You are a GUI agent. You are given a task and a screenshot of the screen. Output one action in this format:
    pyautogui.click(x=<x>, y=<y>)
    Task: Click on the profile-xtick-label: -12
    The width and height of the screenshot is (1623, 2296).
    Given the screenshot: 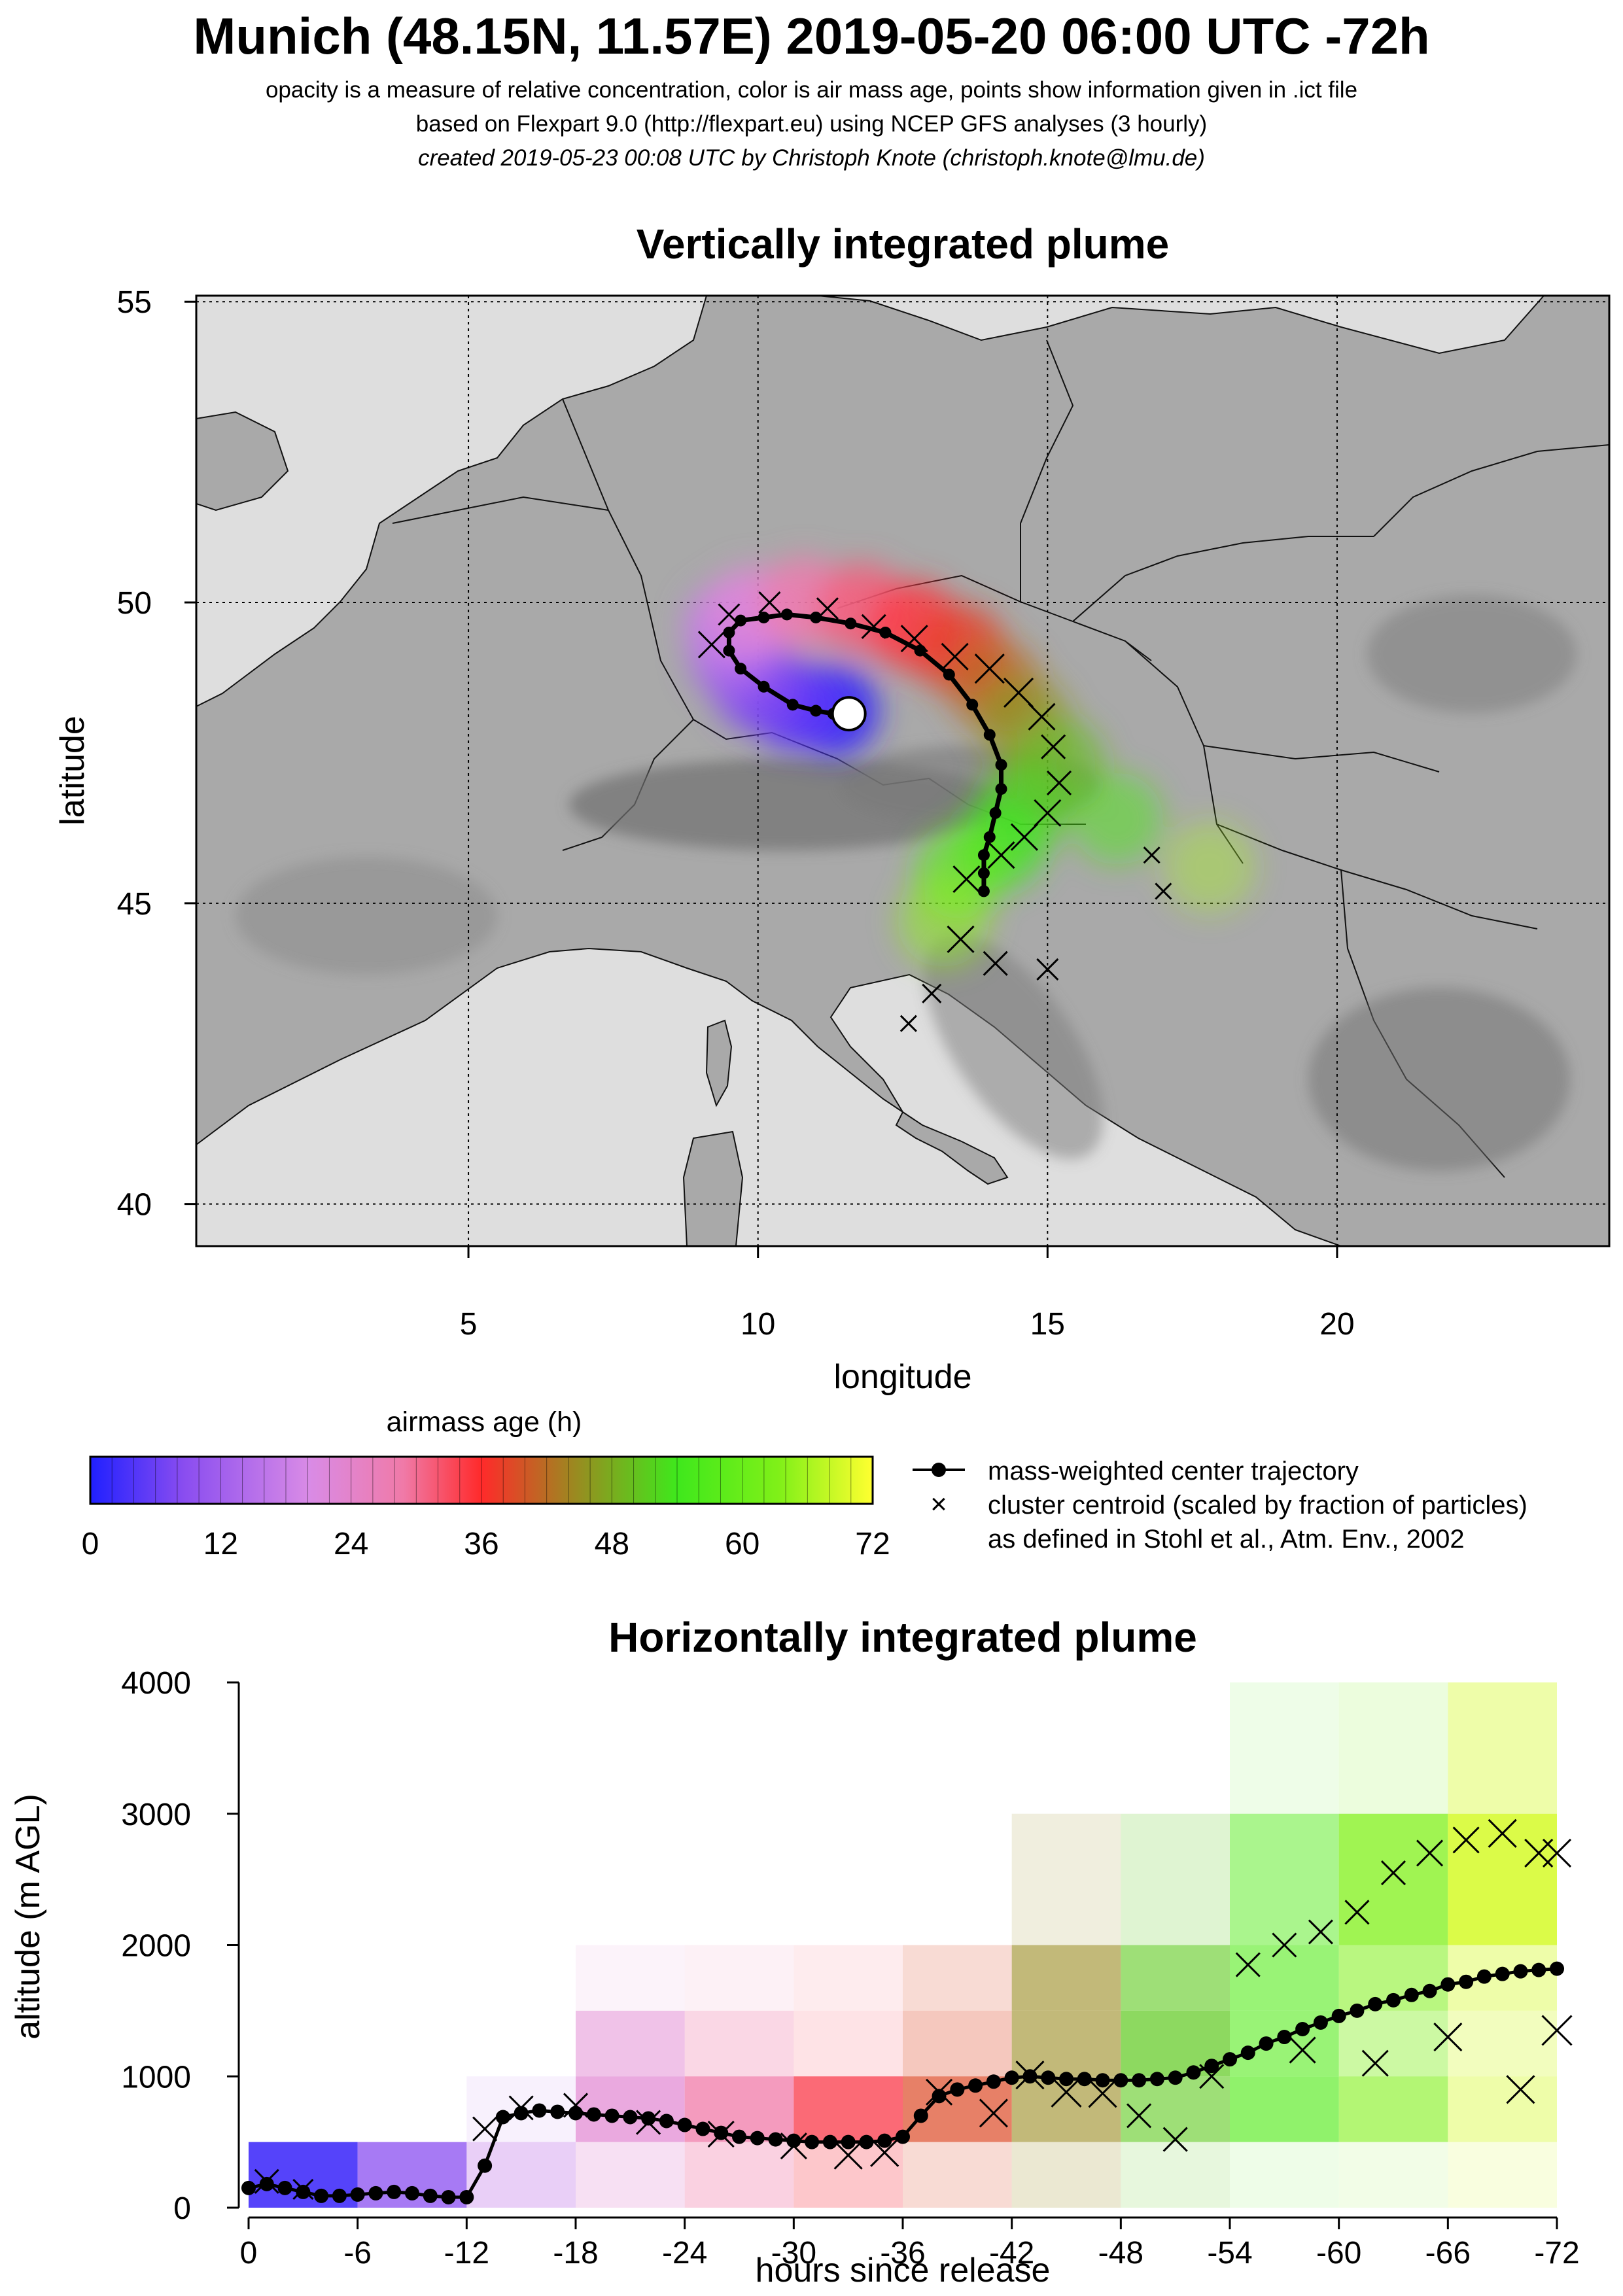 What is the action you would take?
    pyautogui.click(x=467, y=2253)
    